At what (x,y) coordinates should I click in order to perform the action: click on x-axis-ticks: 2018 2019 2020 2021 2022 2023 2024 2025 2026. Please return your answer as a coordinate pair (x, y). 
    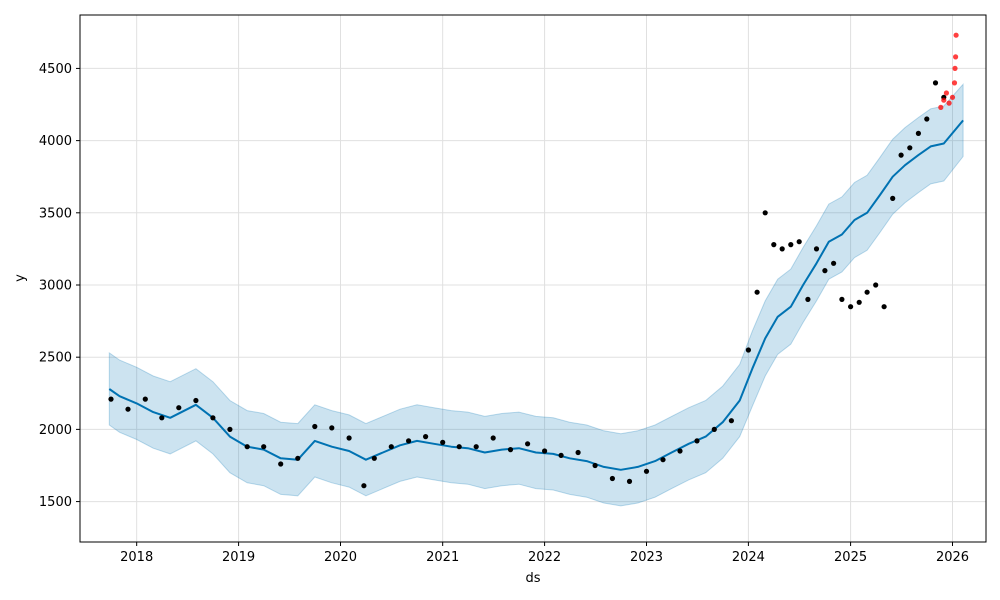
    Looking at the image, I should click on (544, 553).